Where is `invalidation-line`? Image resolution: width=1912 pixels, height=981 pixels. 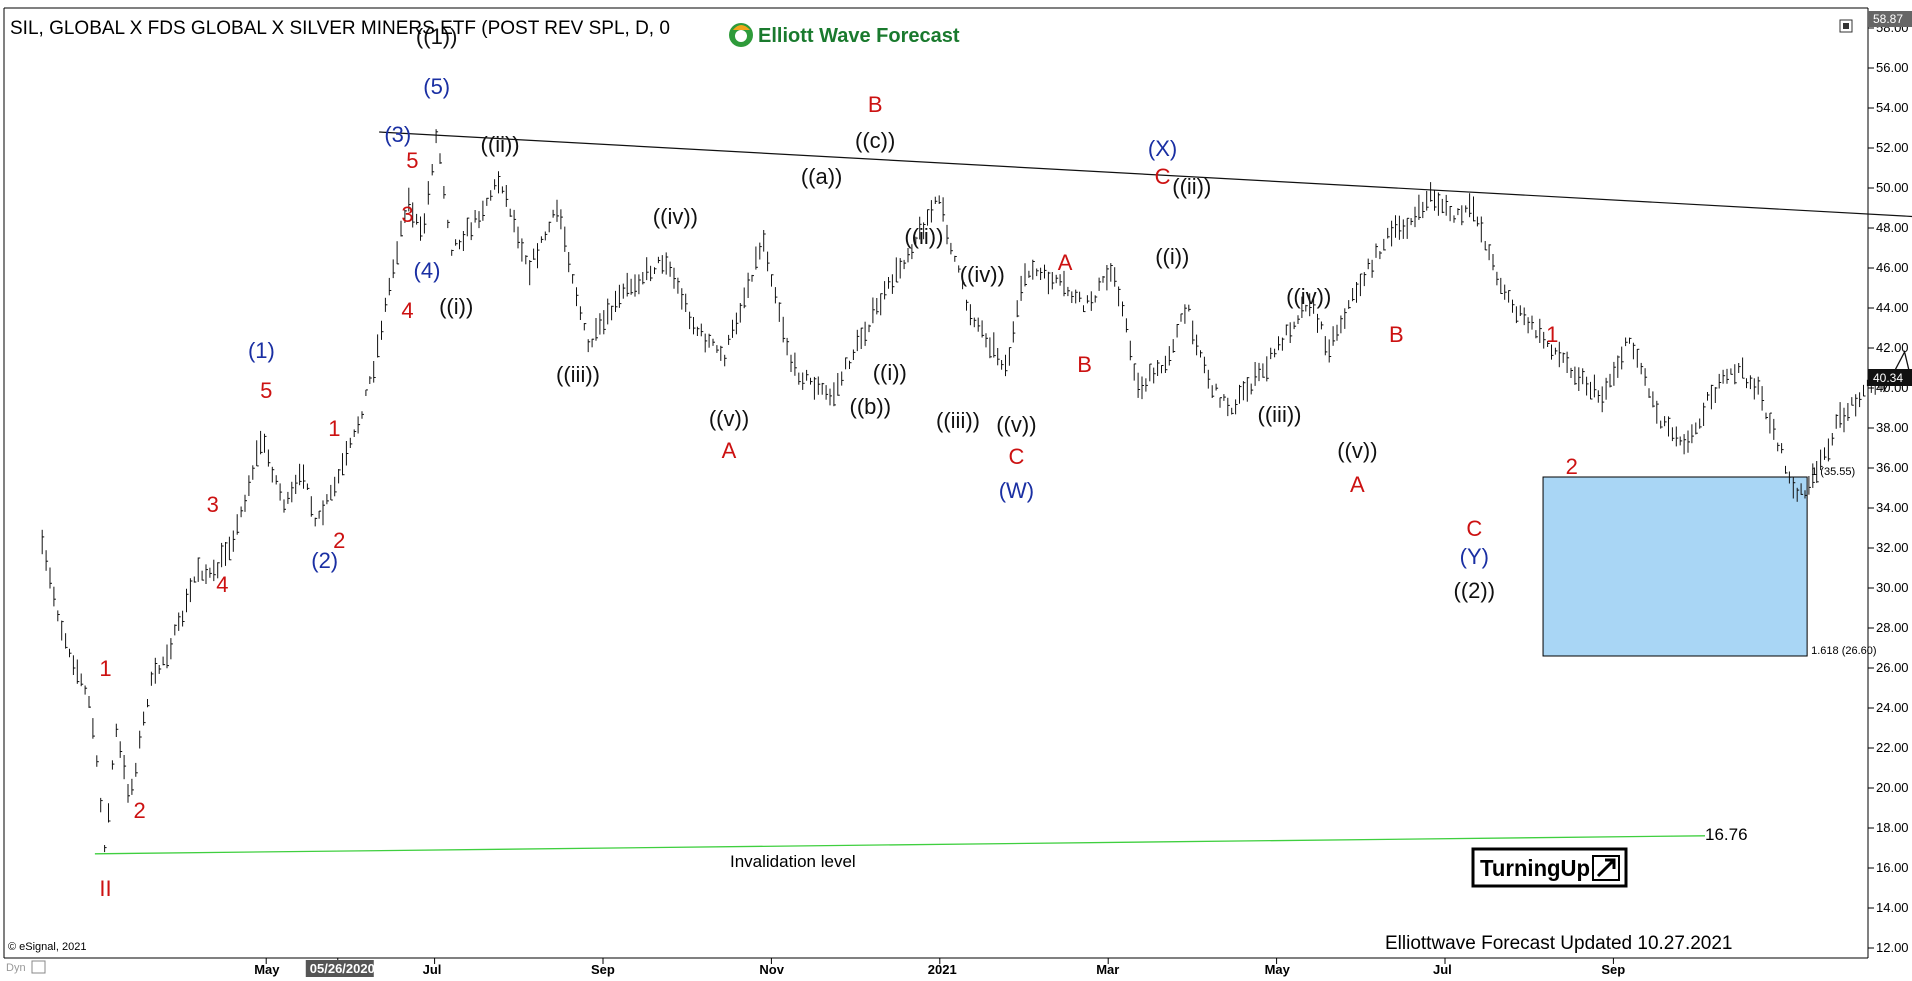
invalidation-line is located at coordinates (900, 845).